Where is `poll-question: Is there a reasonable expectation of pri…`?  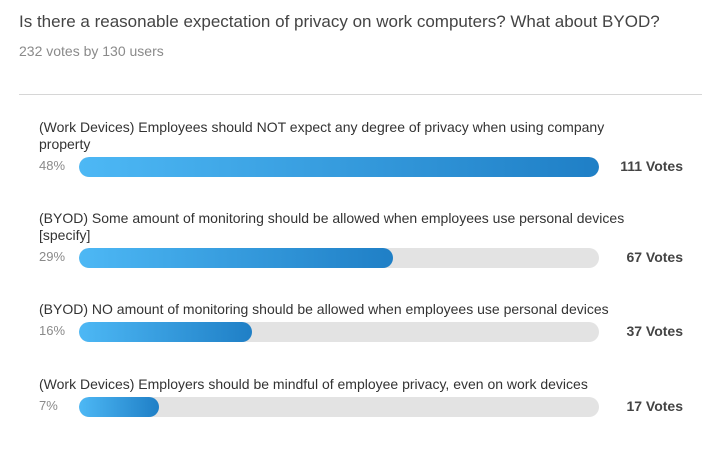 poll-question: Is there a reasonable expectation of pri… is located at coordinates (339, 21).